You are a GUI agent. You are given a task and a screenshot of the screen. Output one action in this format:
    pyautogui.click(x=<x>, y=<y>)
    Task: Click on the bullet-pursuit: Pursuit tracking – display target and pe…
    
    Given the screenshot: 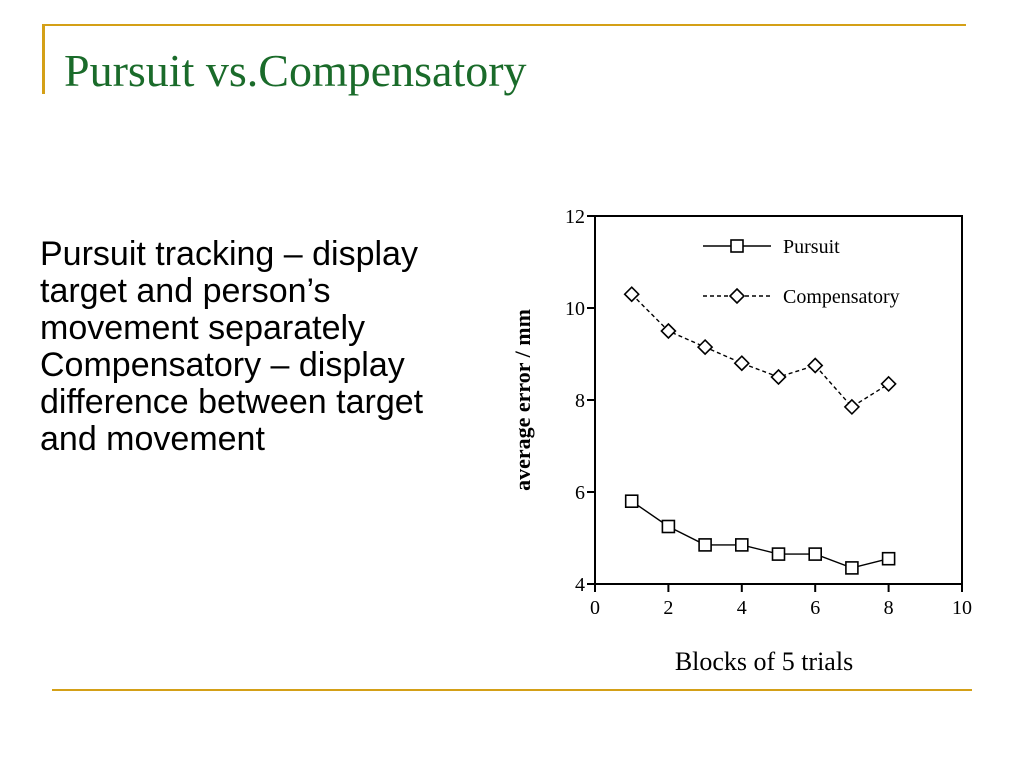 What is the action you would take?
    pyautogui.click(x=229, y=291)
    